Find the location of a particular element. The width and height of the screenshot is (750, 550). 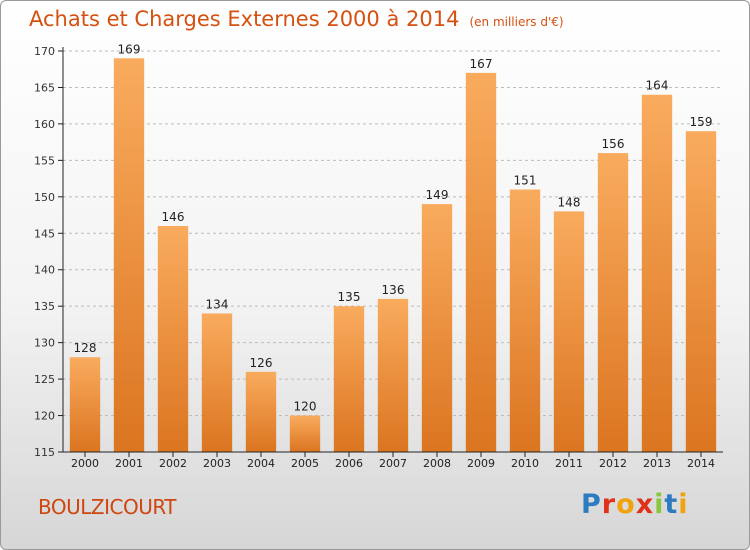

data-label: 120 is located at coordinates (305, 407).